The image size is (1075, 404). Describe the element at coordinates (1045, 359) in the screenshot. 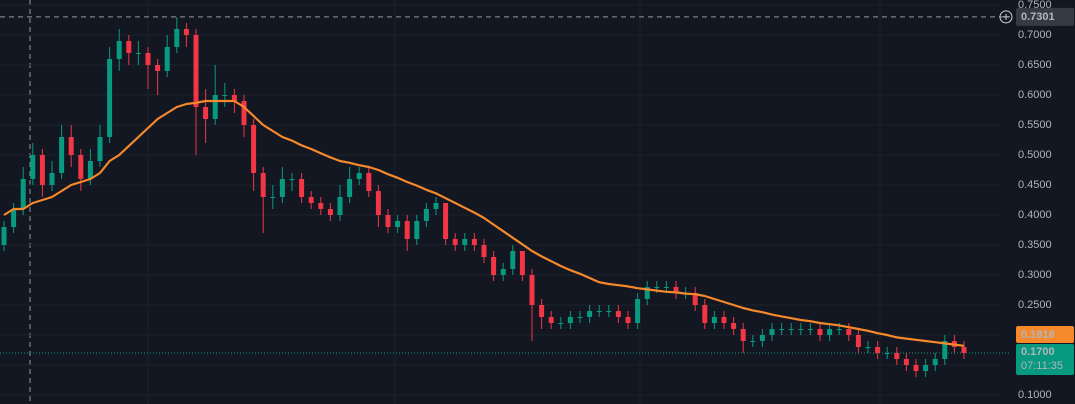

I see `last-price-box` at that location.